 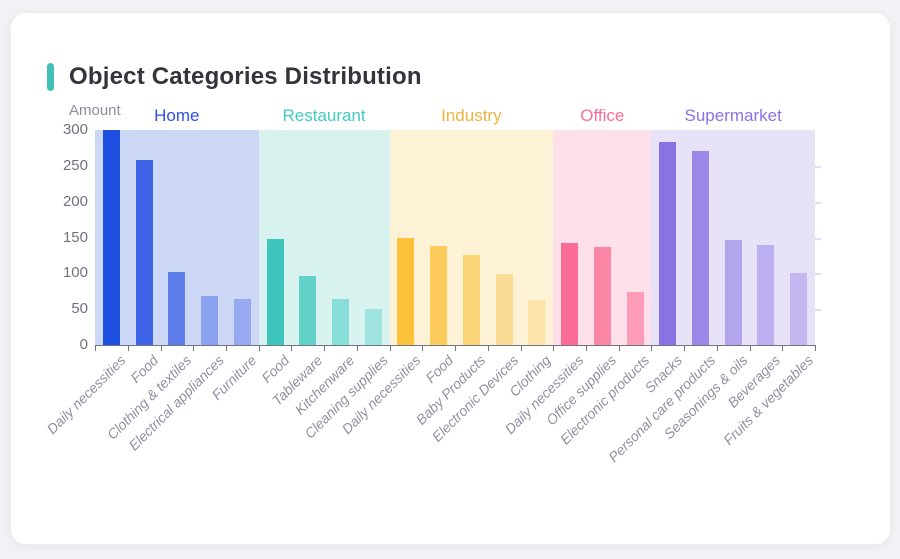 What do you see at coordinates (75, 237) in the screenshot?
I see `y-axis-tick-150: 150` at bounding box center [75, 237].